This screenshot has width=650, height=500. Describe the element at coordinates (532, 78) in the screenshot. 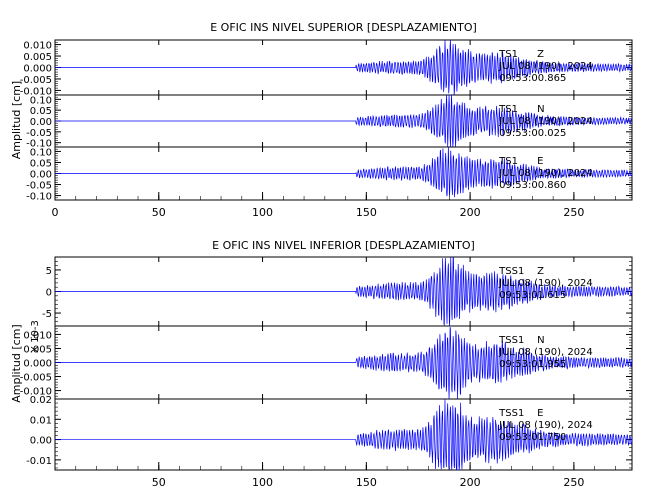

I see `time-label: 09:53:00.865` at that location.